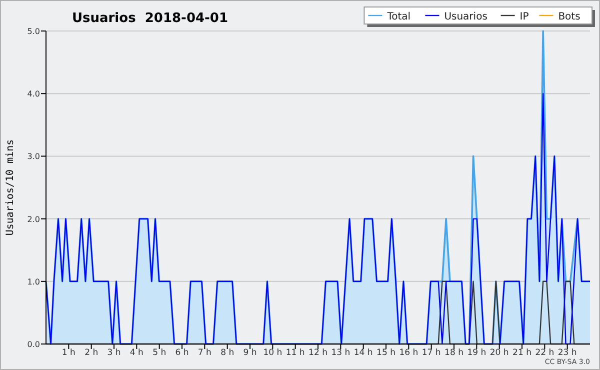  Describe the element at coordinates (499, 353) in the screenshot. I see `x-tick-label: 20 h` at that location.